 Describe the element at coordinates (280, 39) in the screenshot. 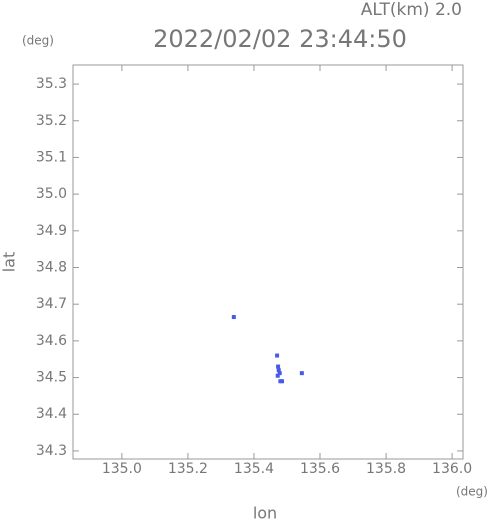

I see `chart-title: 2022/02/02 23:44:50` at that location.